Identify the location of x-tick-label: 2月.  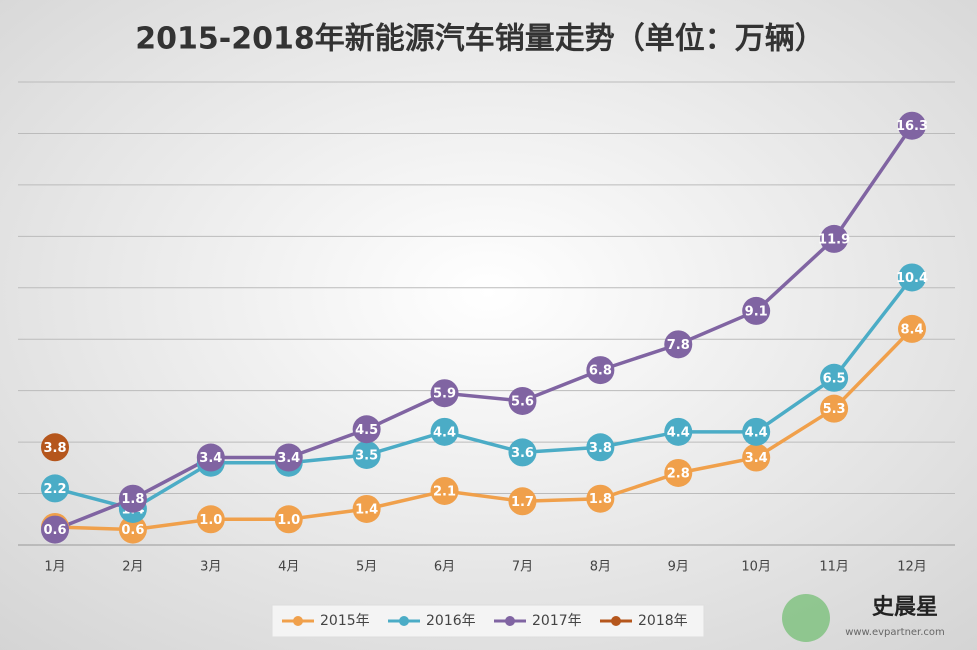
(132, 567).